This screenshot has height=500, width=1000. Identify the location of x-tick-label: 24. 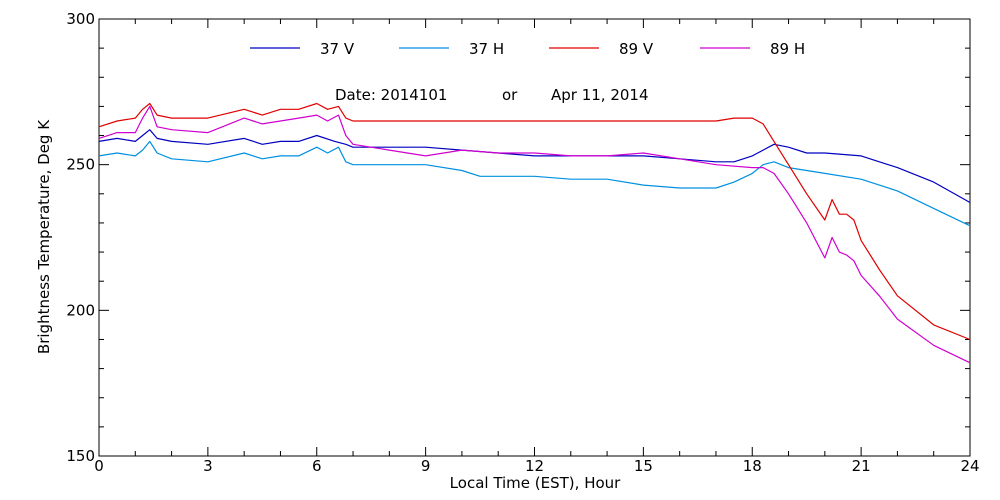
(969, 466).